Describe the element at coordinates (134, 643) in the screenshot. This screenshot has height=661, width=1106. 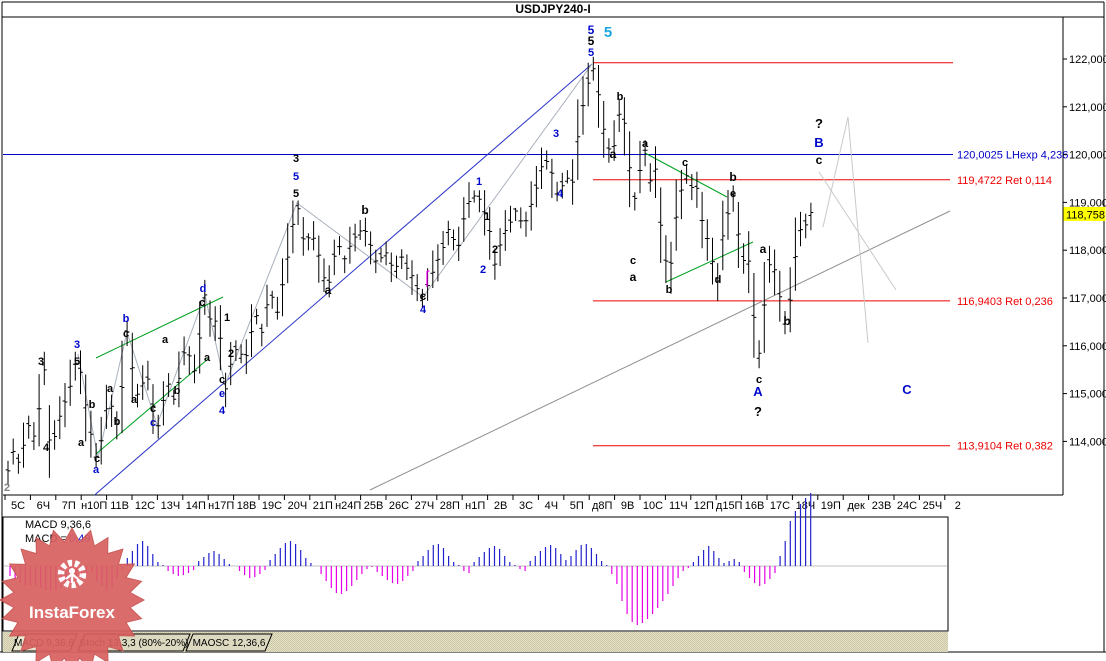
I see `tab-stoch-label: Stoch 13,3,3 (80%-20%)` at that location.